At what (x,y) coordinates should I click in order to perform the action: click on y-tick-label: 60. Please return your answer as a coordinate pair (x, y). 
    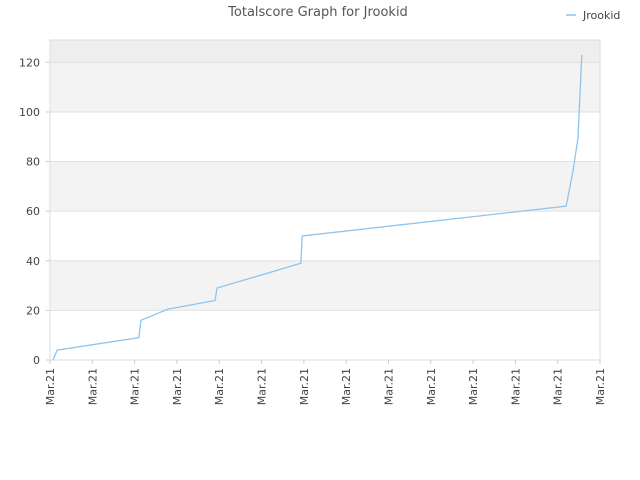
    Looking at the image, I should click on (33, 211).